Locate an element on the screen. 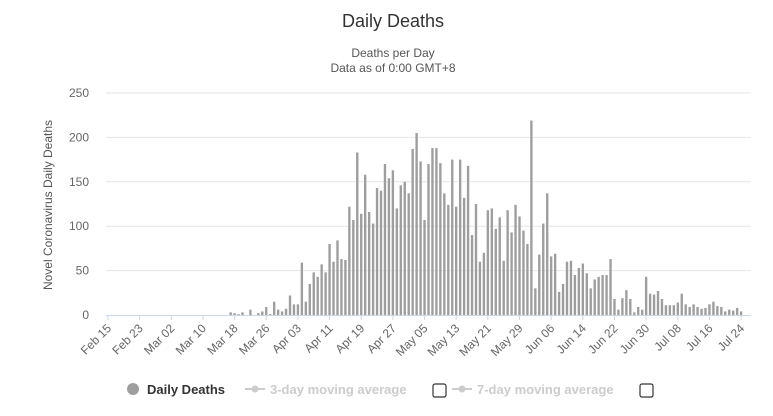 Image resolution: width=773 pixels, height=416 pixels. legend-item-7-day-moving-average: 7-day moving average is located at coordinates (553, 390).